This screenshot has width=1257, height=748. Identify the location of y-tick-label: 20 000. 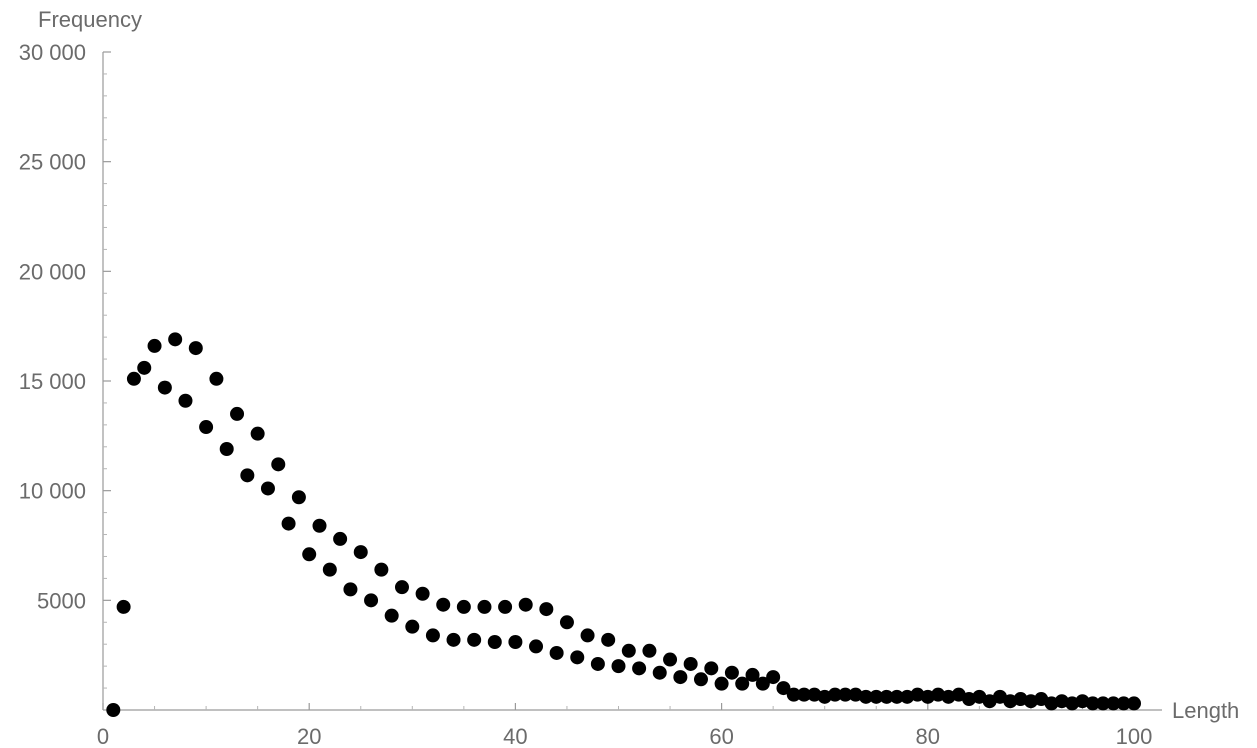
(52, 271).